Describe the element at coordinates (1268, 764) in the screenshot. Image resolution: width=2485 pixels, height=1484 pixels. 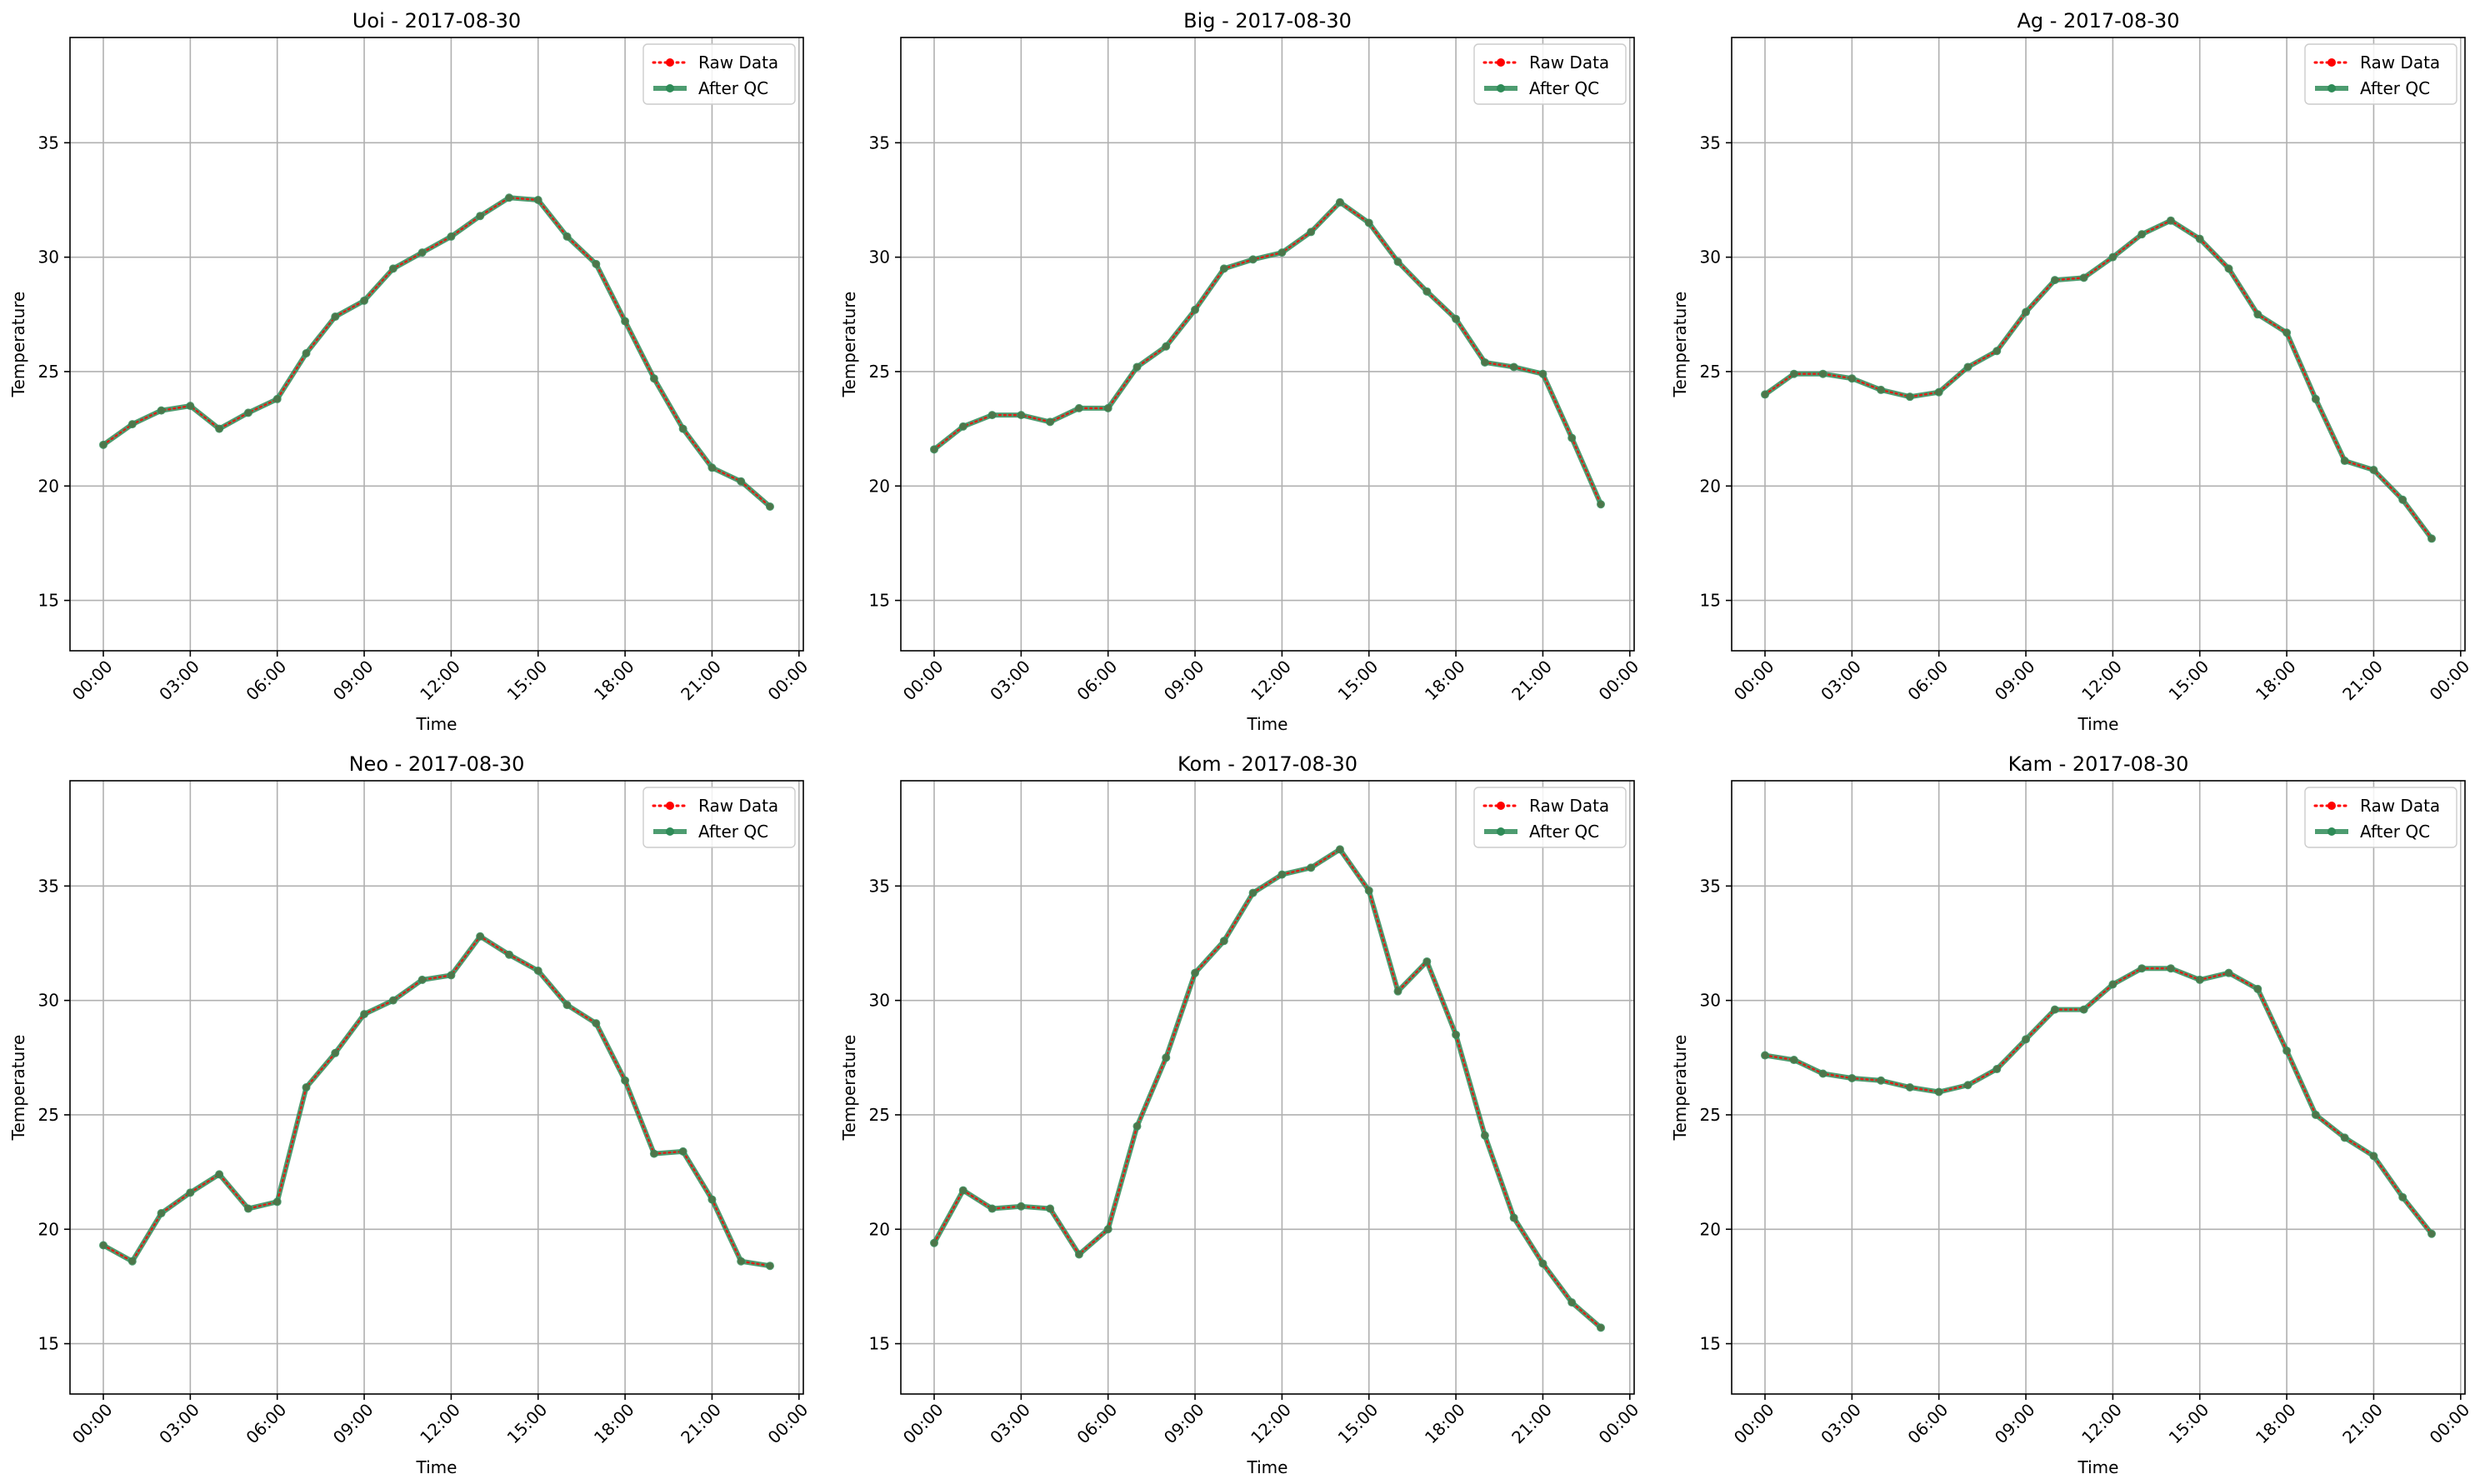
I see `chart-title: Kom - 2017-08-30` at that location.